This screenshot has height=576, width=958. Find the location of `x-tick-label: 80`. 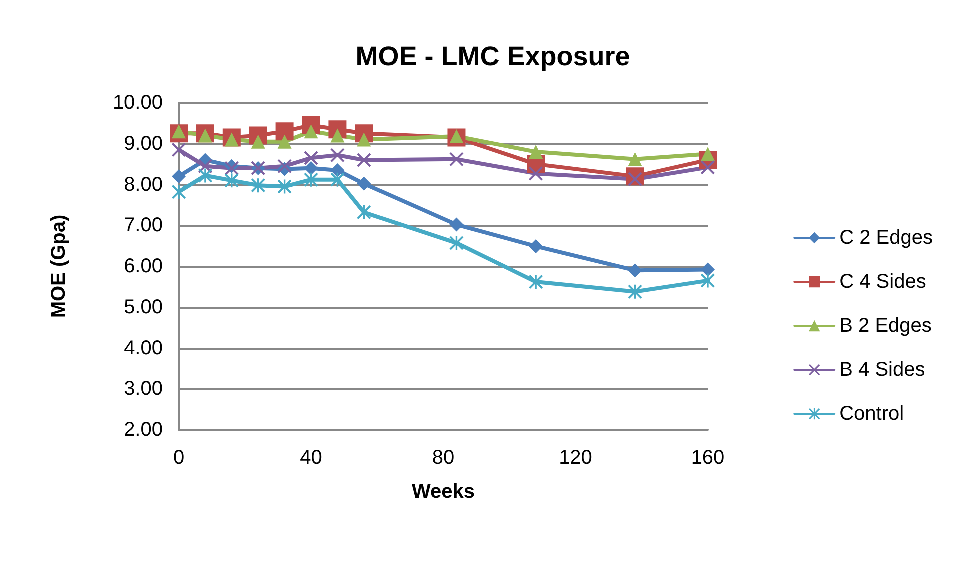

x-tick-label: 80 is located at coordinates (443, 458).